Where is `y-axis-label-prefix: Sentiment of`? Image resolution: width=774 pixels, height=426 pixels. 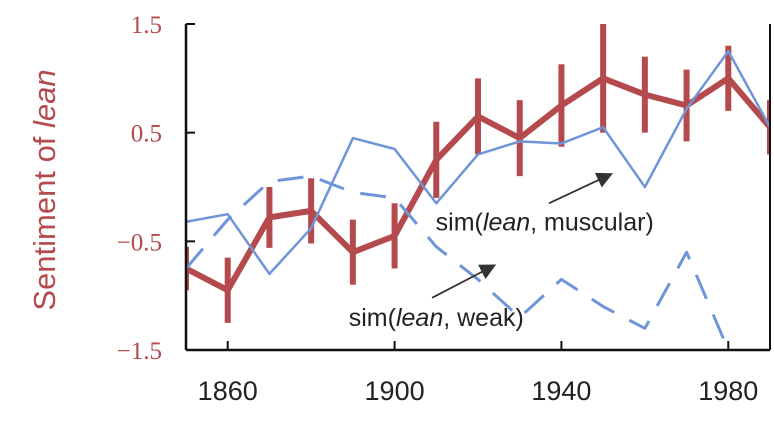
y-axis-label-prefix: Sentiment of is located at coordinates (44, 219).